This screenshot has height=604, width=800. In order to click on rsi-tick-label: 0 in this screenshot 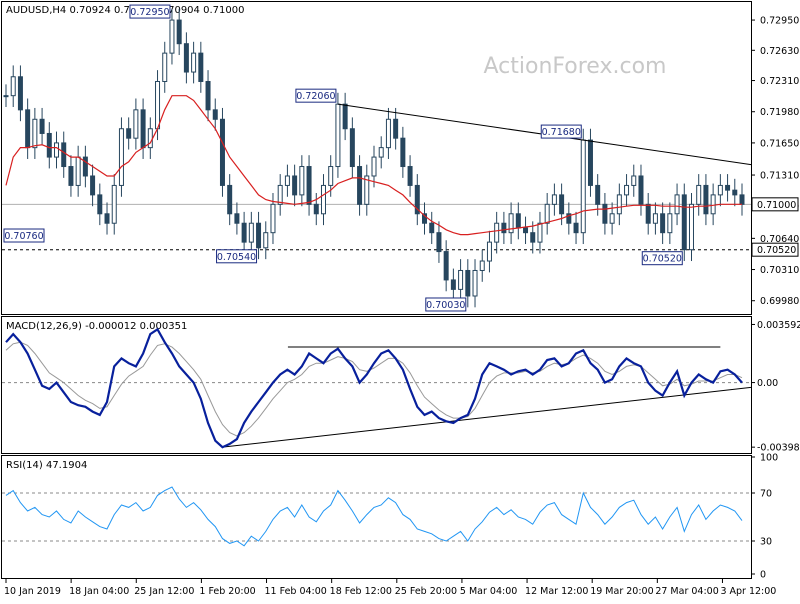, I will do `click(763, 575)`.